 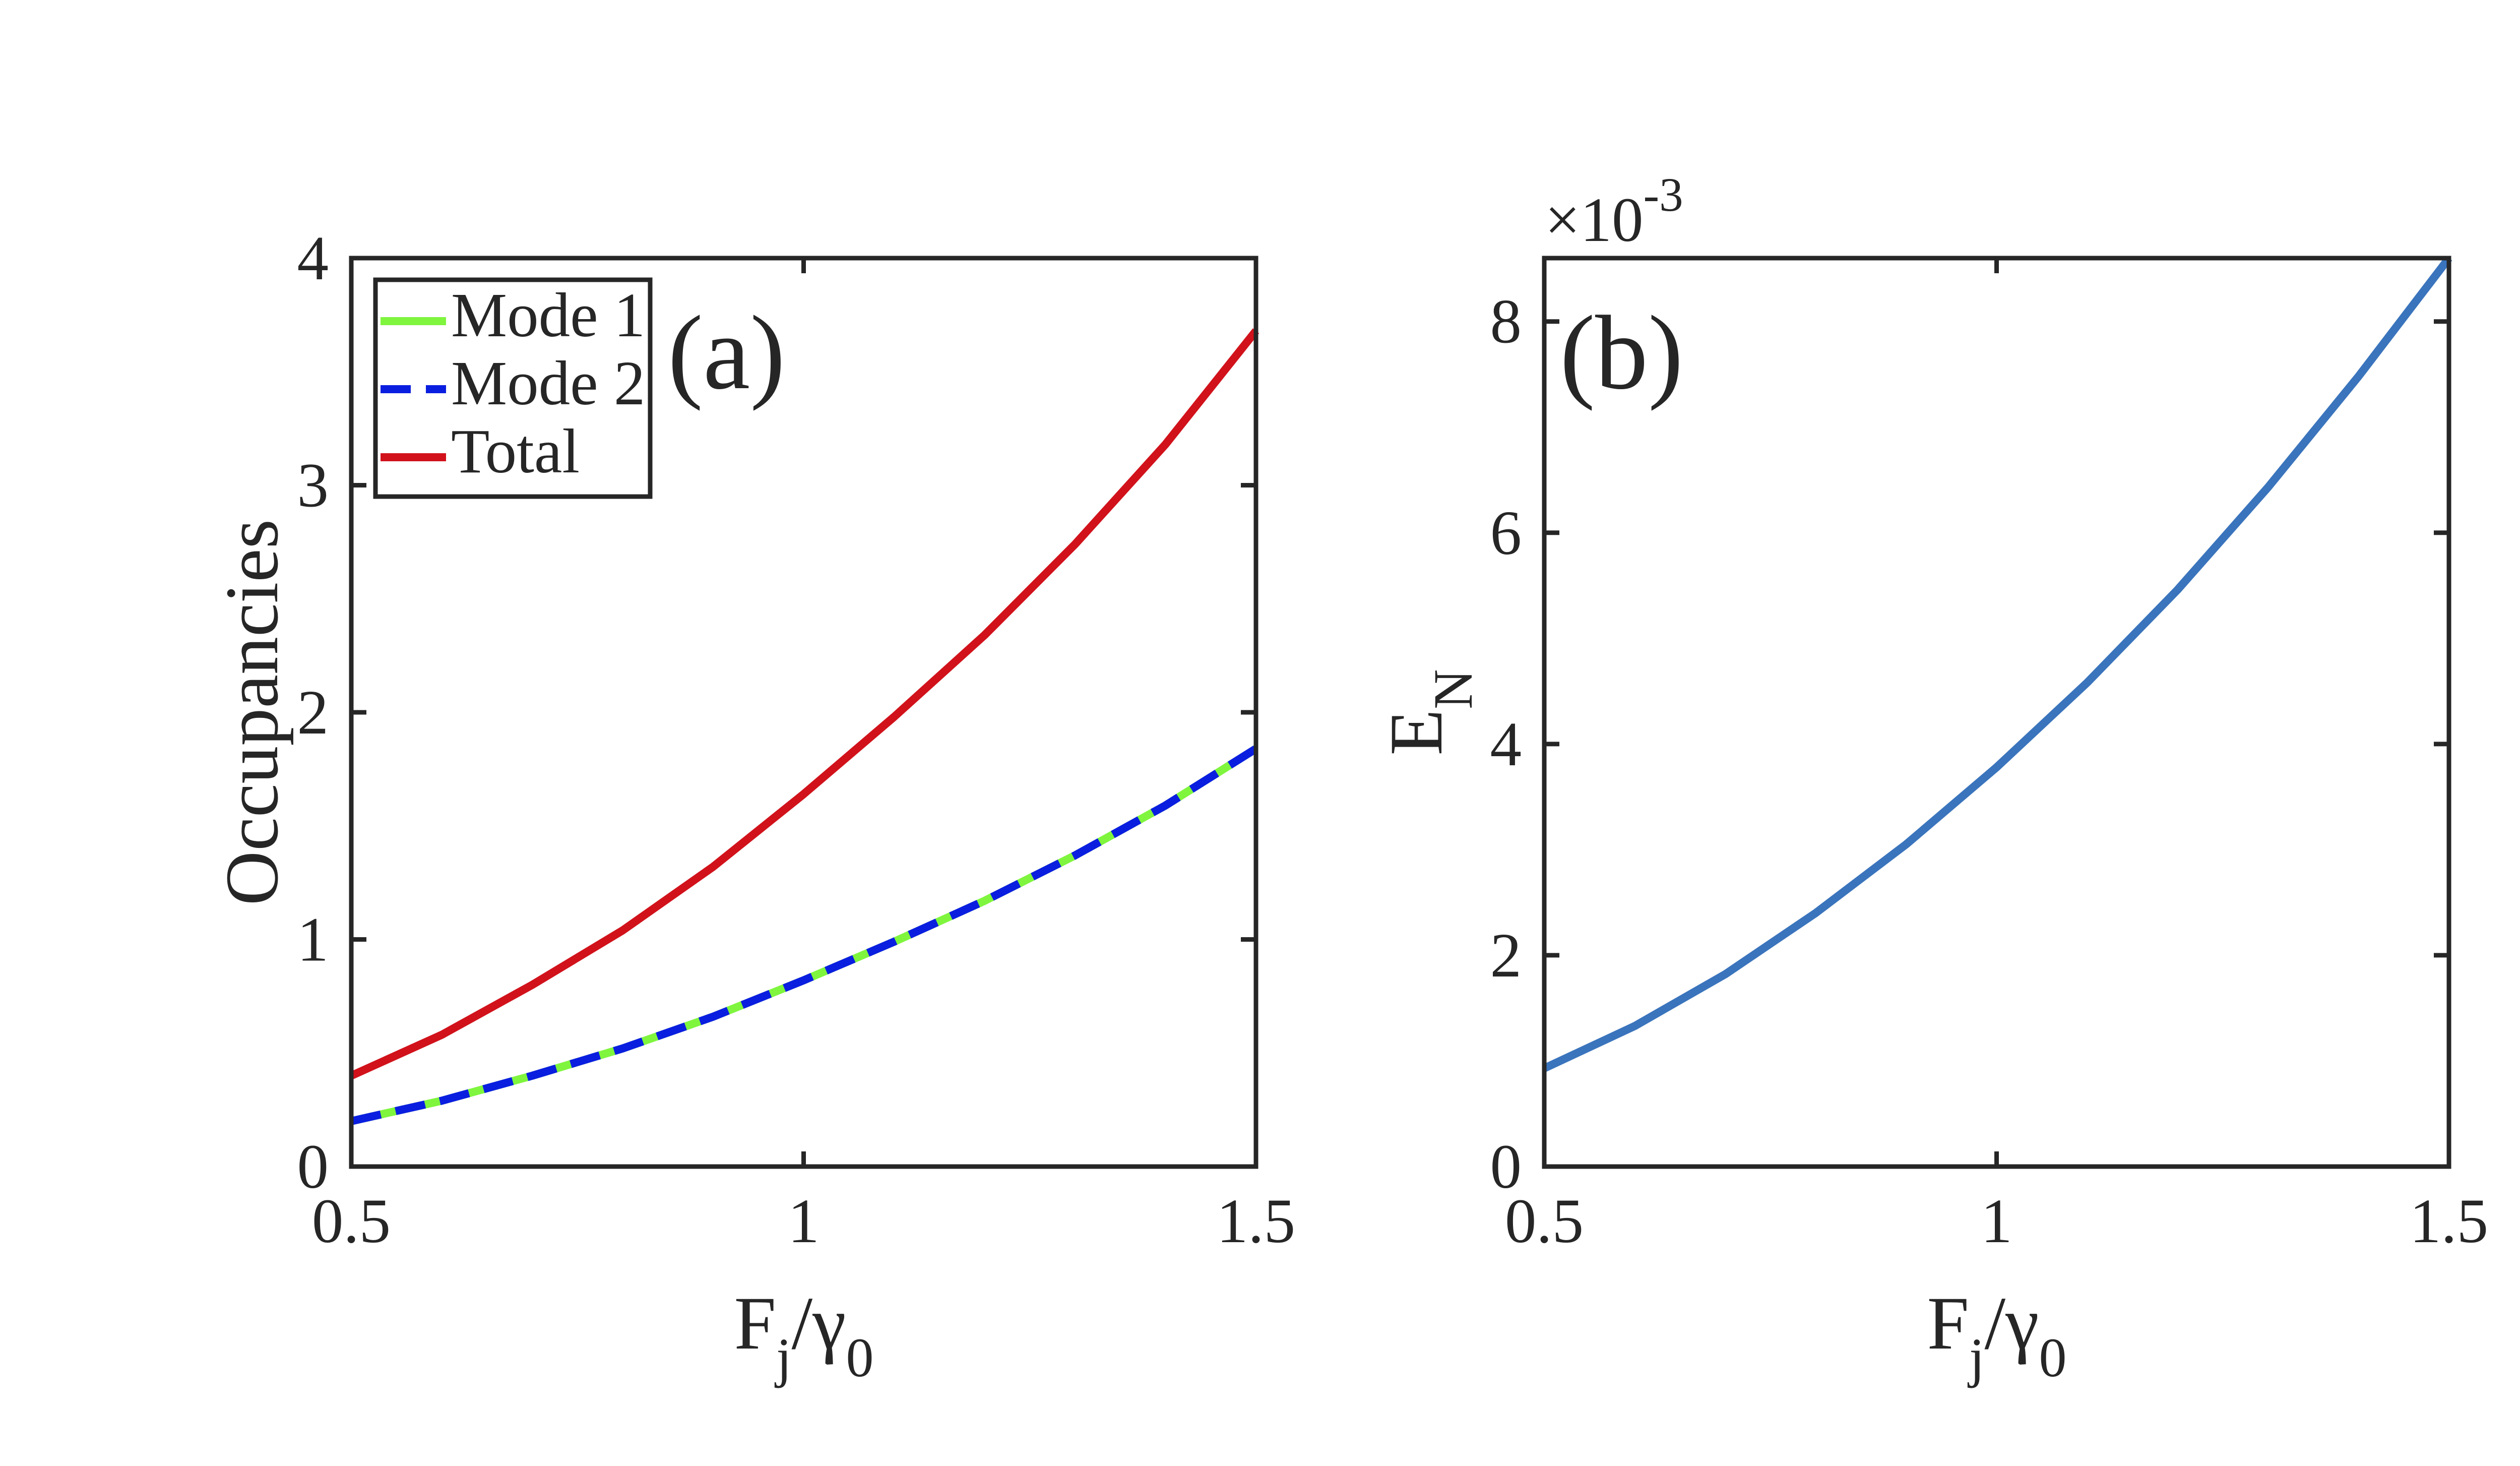 I want to click on panel-a-legend: Mode 1 Mode 2 Total, so click(x=513, y=388).